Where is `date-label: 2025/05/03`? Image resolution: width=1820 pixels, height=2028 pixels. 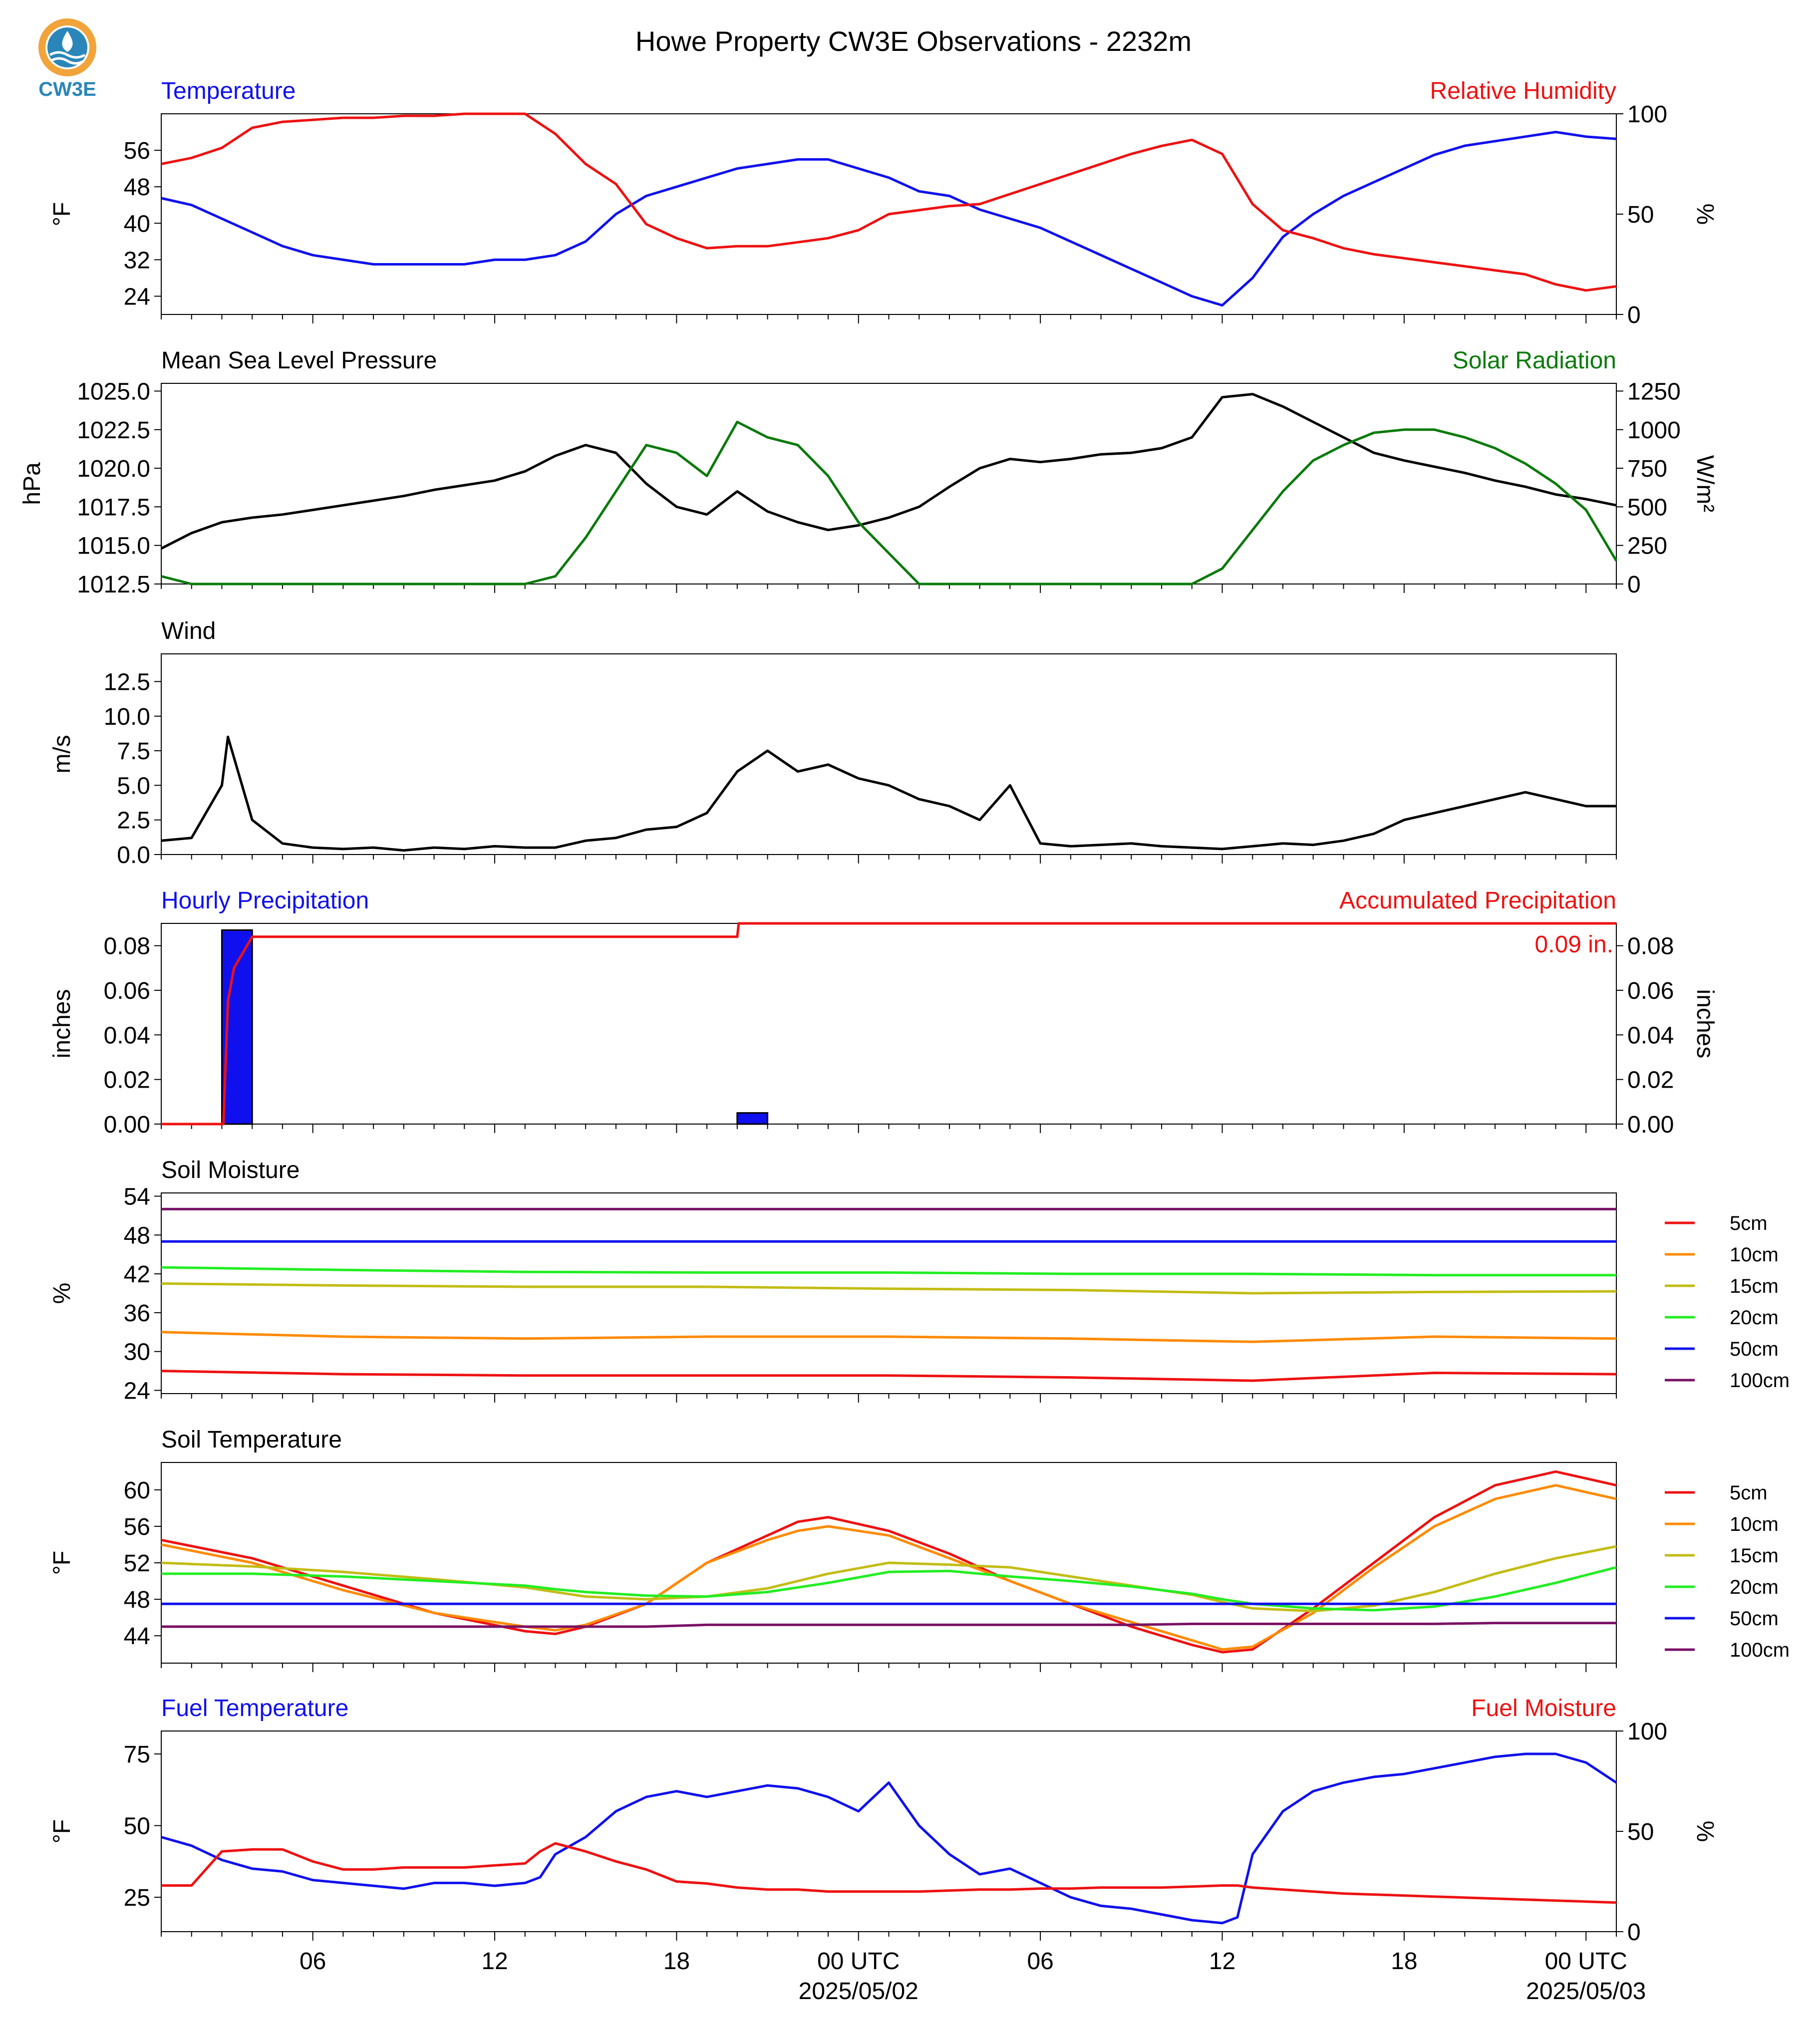
date-label: 2025/05/03 is located at coordinates (1586, 1991).